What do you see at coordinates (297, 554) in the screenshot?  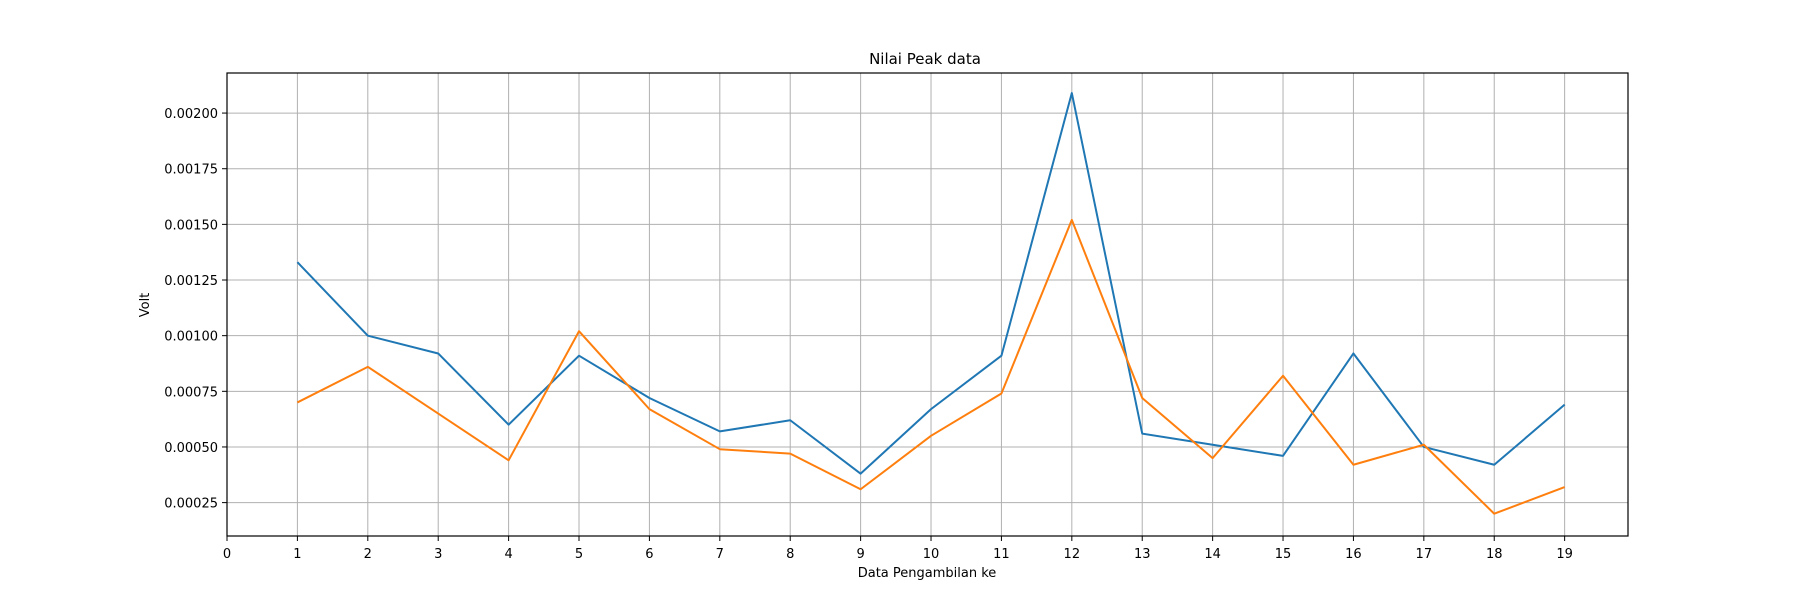 I see `x-tick-label: 1` at bounding box center [297, 554].